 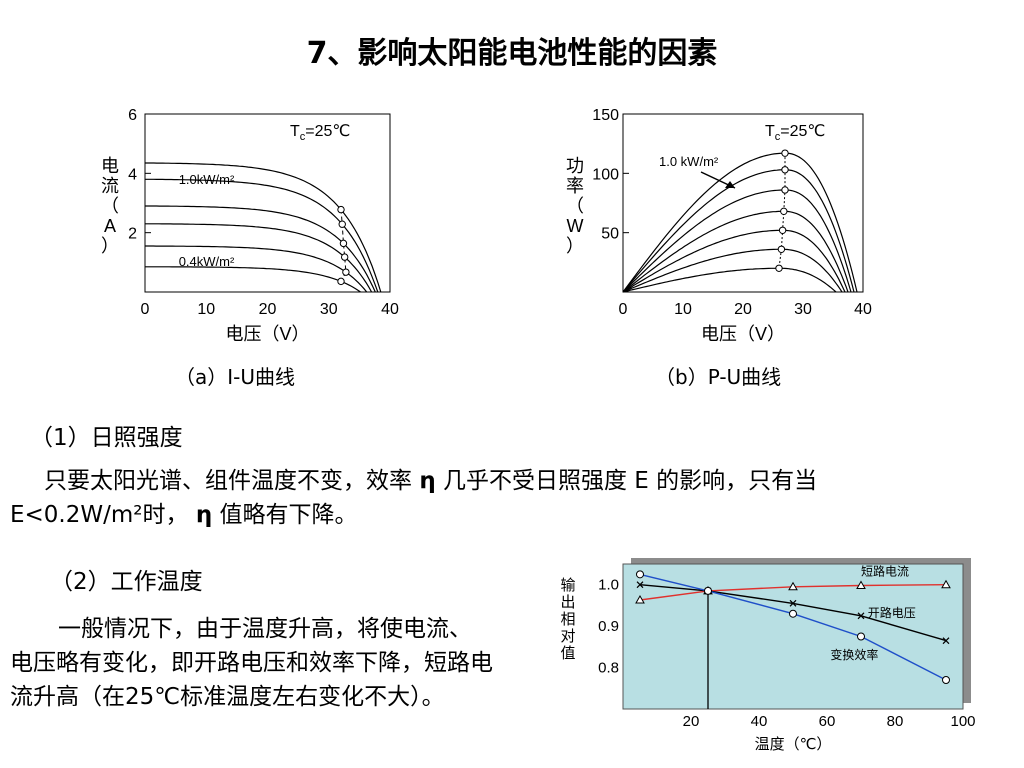 What do you see at coordinates (132, 115) in the screenshot?
I see `y-tick-label: 6` at bounding box center [132, 115].